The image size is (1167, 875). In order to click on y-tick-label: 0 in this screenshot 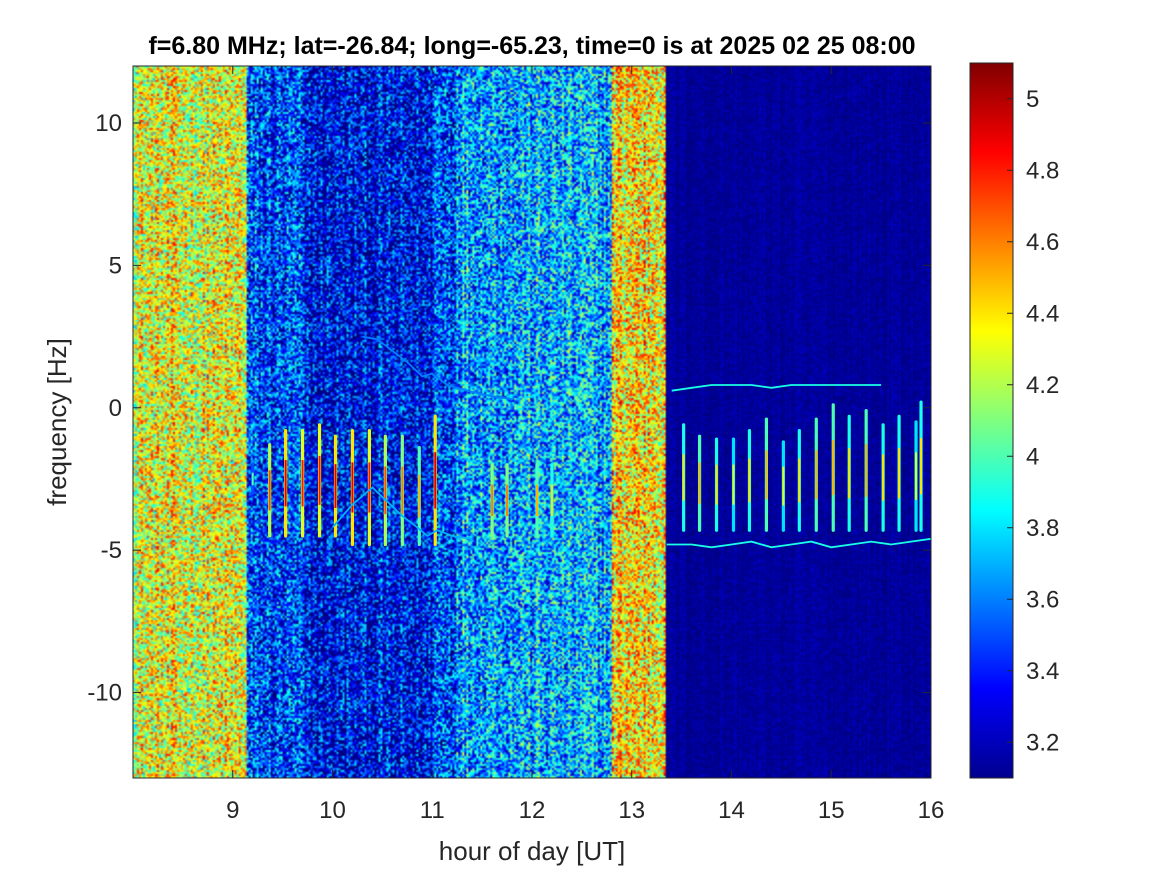, I will do `click(115, 408)`.